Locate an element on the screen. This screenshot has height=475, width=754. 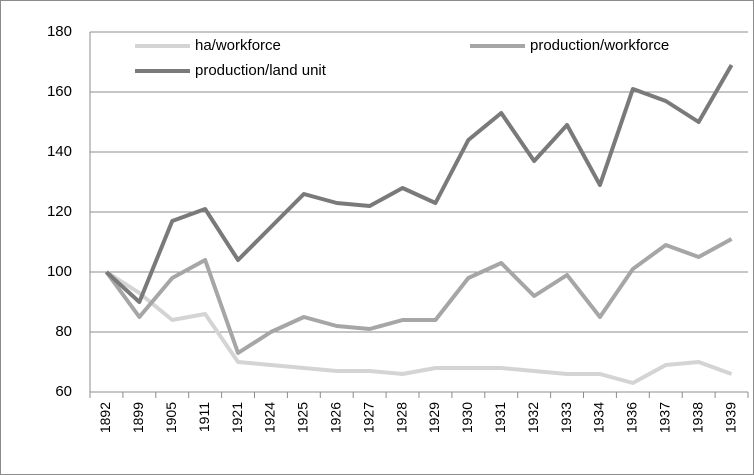
legend-label: production/workforce is located at coordinates (599, 45).